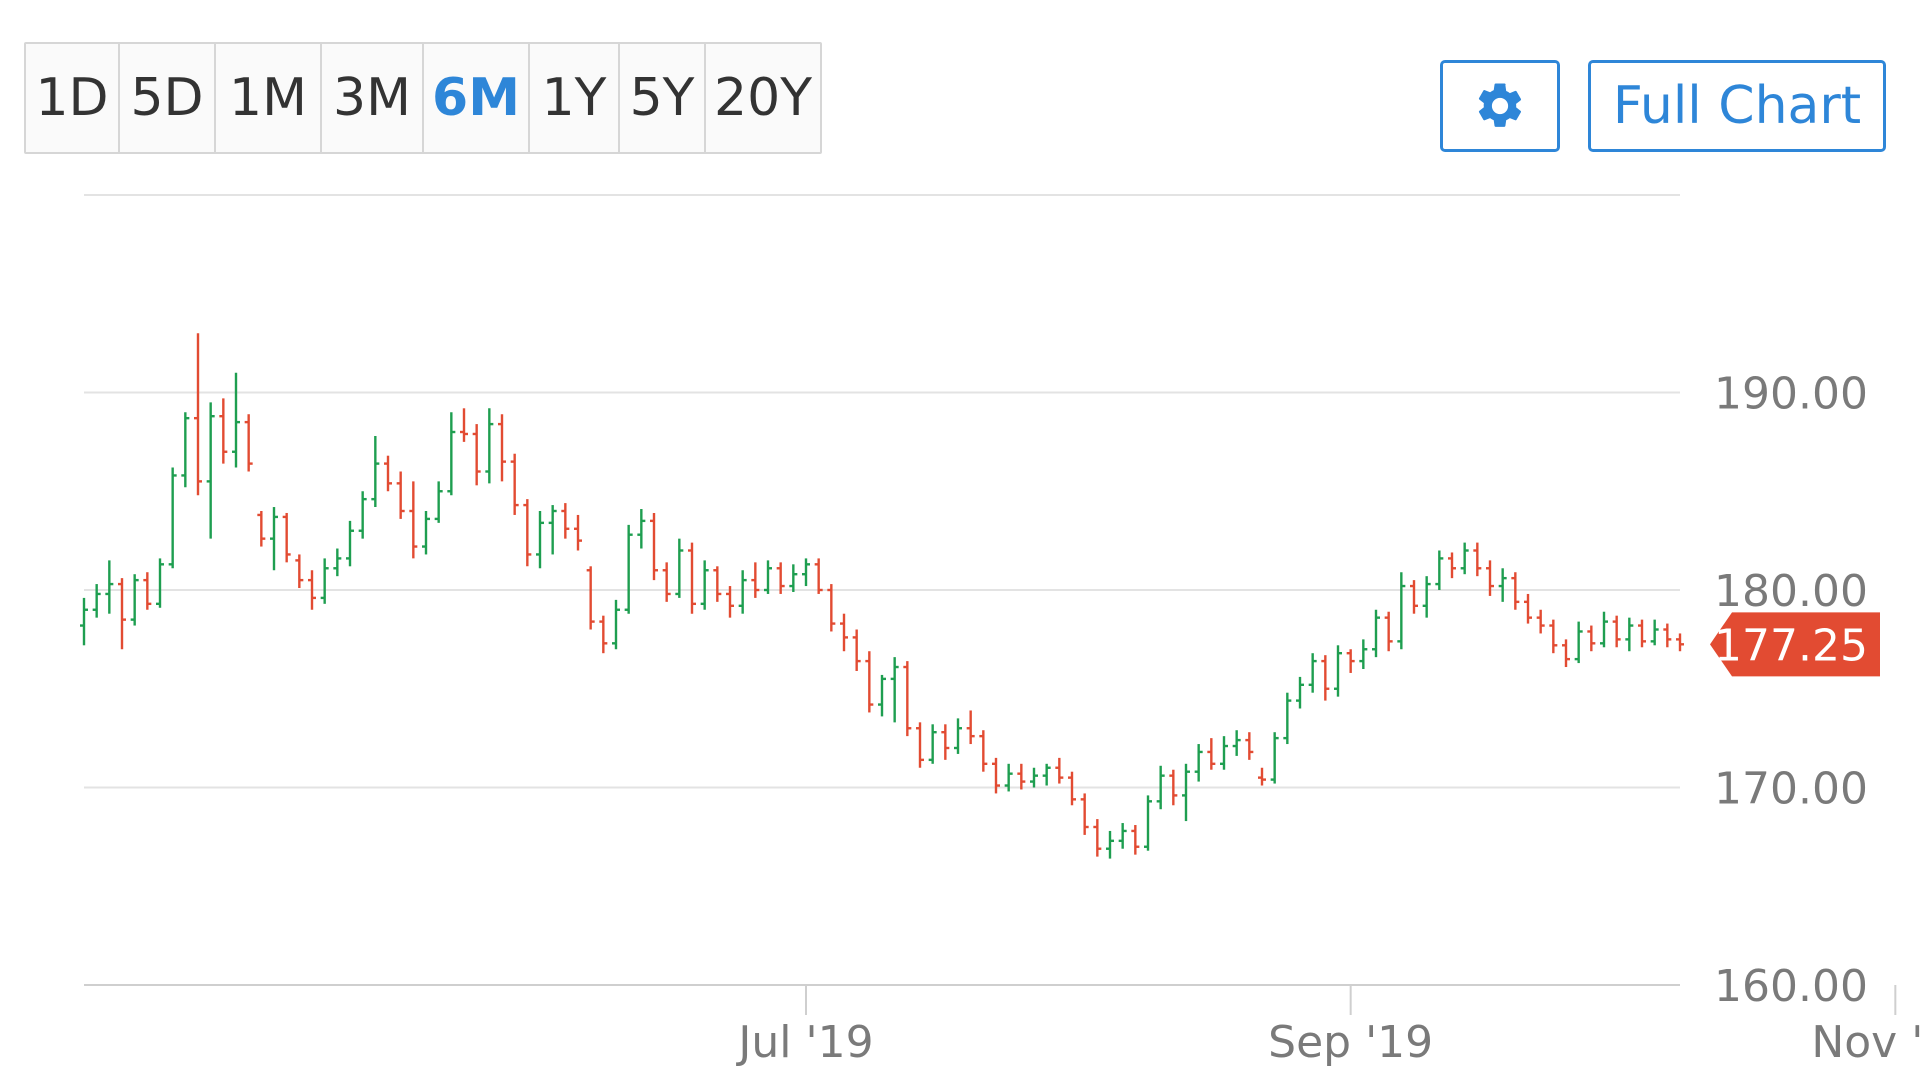 Image resolution: width=1920 pixels, height=1077 pixels. I want to click on range-button-1y: 1Y, so click(575, 98).